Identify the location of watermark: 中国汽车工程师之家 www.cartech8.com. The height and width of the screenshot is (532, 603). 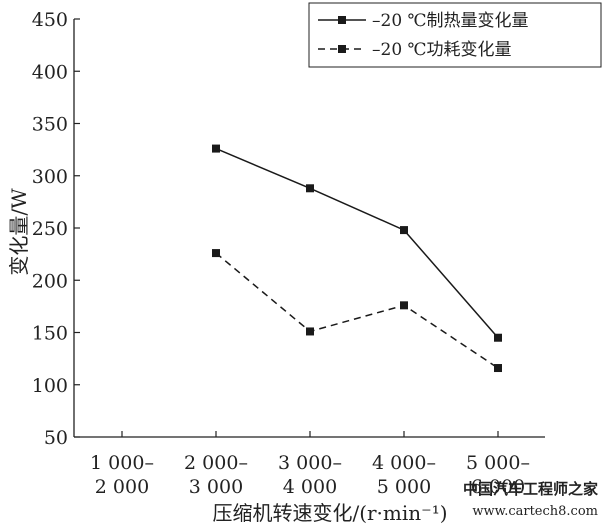
(530, 499).